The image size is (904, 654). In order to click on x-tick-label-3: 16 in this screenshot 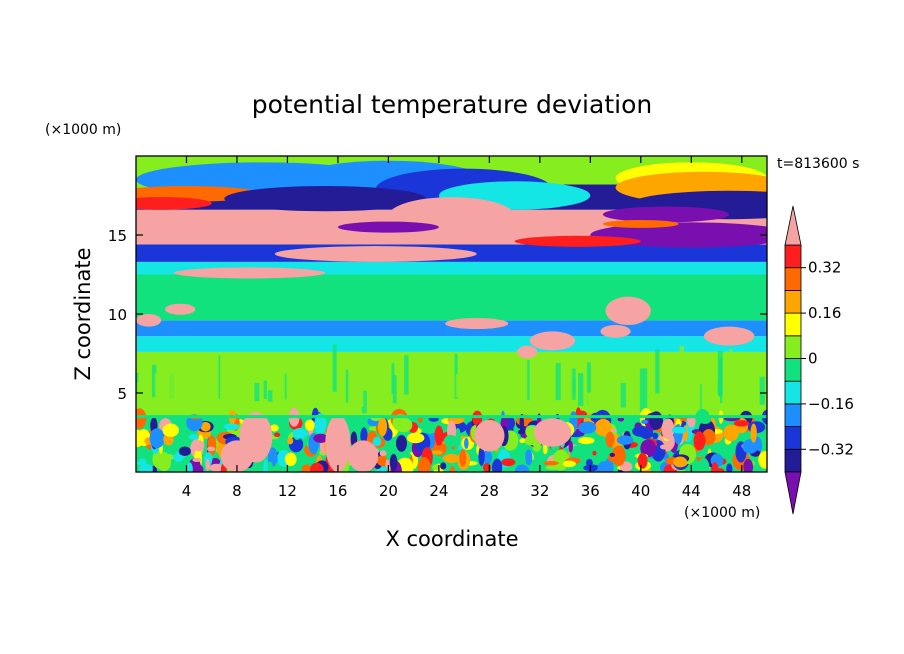, I will do `click(337, 491)`.